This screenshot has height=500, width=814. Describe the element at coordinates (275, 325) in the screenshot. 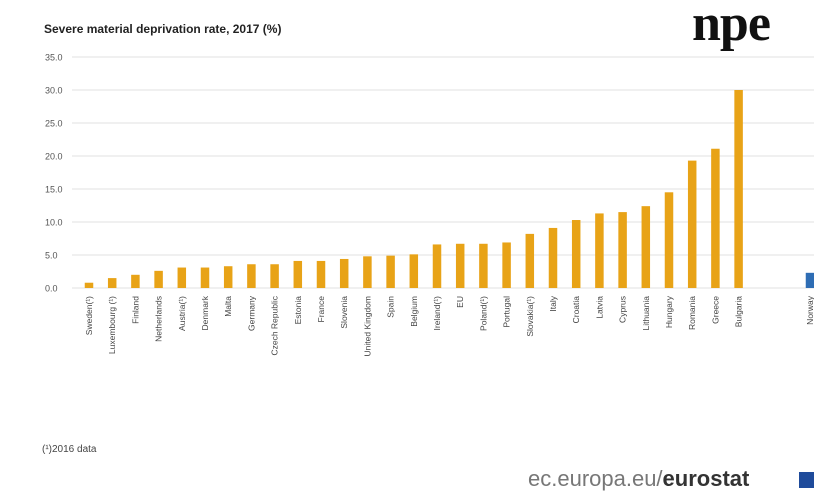

I see `x-tick-label: Czech Republic` at that location.